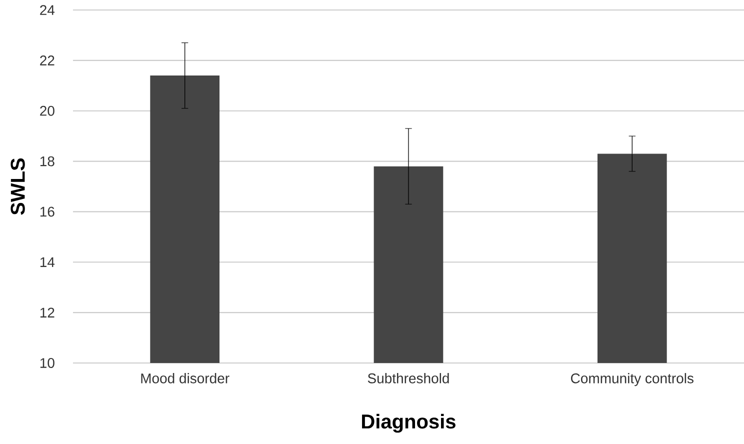 The height and width of the screenshot is (444, 744). What do you see at coordinates (47, 10) in the screenshot?
I see `y-tick-label: 24` at bounding box center [47, 10].